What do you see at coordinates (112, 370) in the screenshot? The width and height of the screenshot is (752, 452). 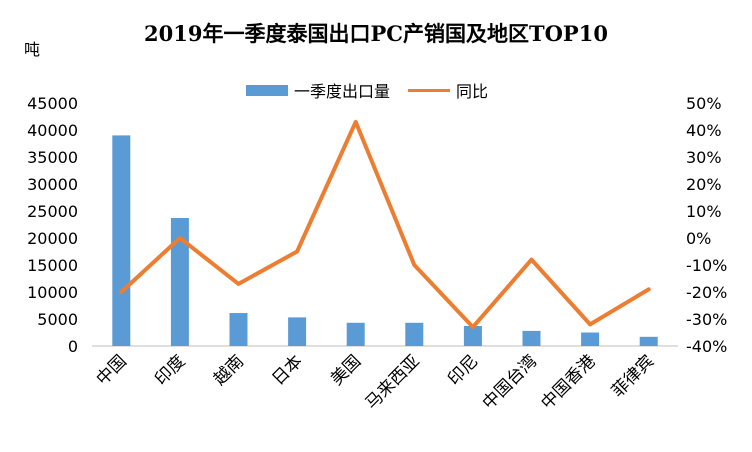 I see `x-tick-label: 中国` at bounding box center [112, 370].